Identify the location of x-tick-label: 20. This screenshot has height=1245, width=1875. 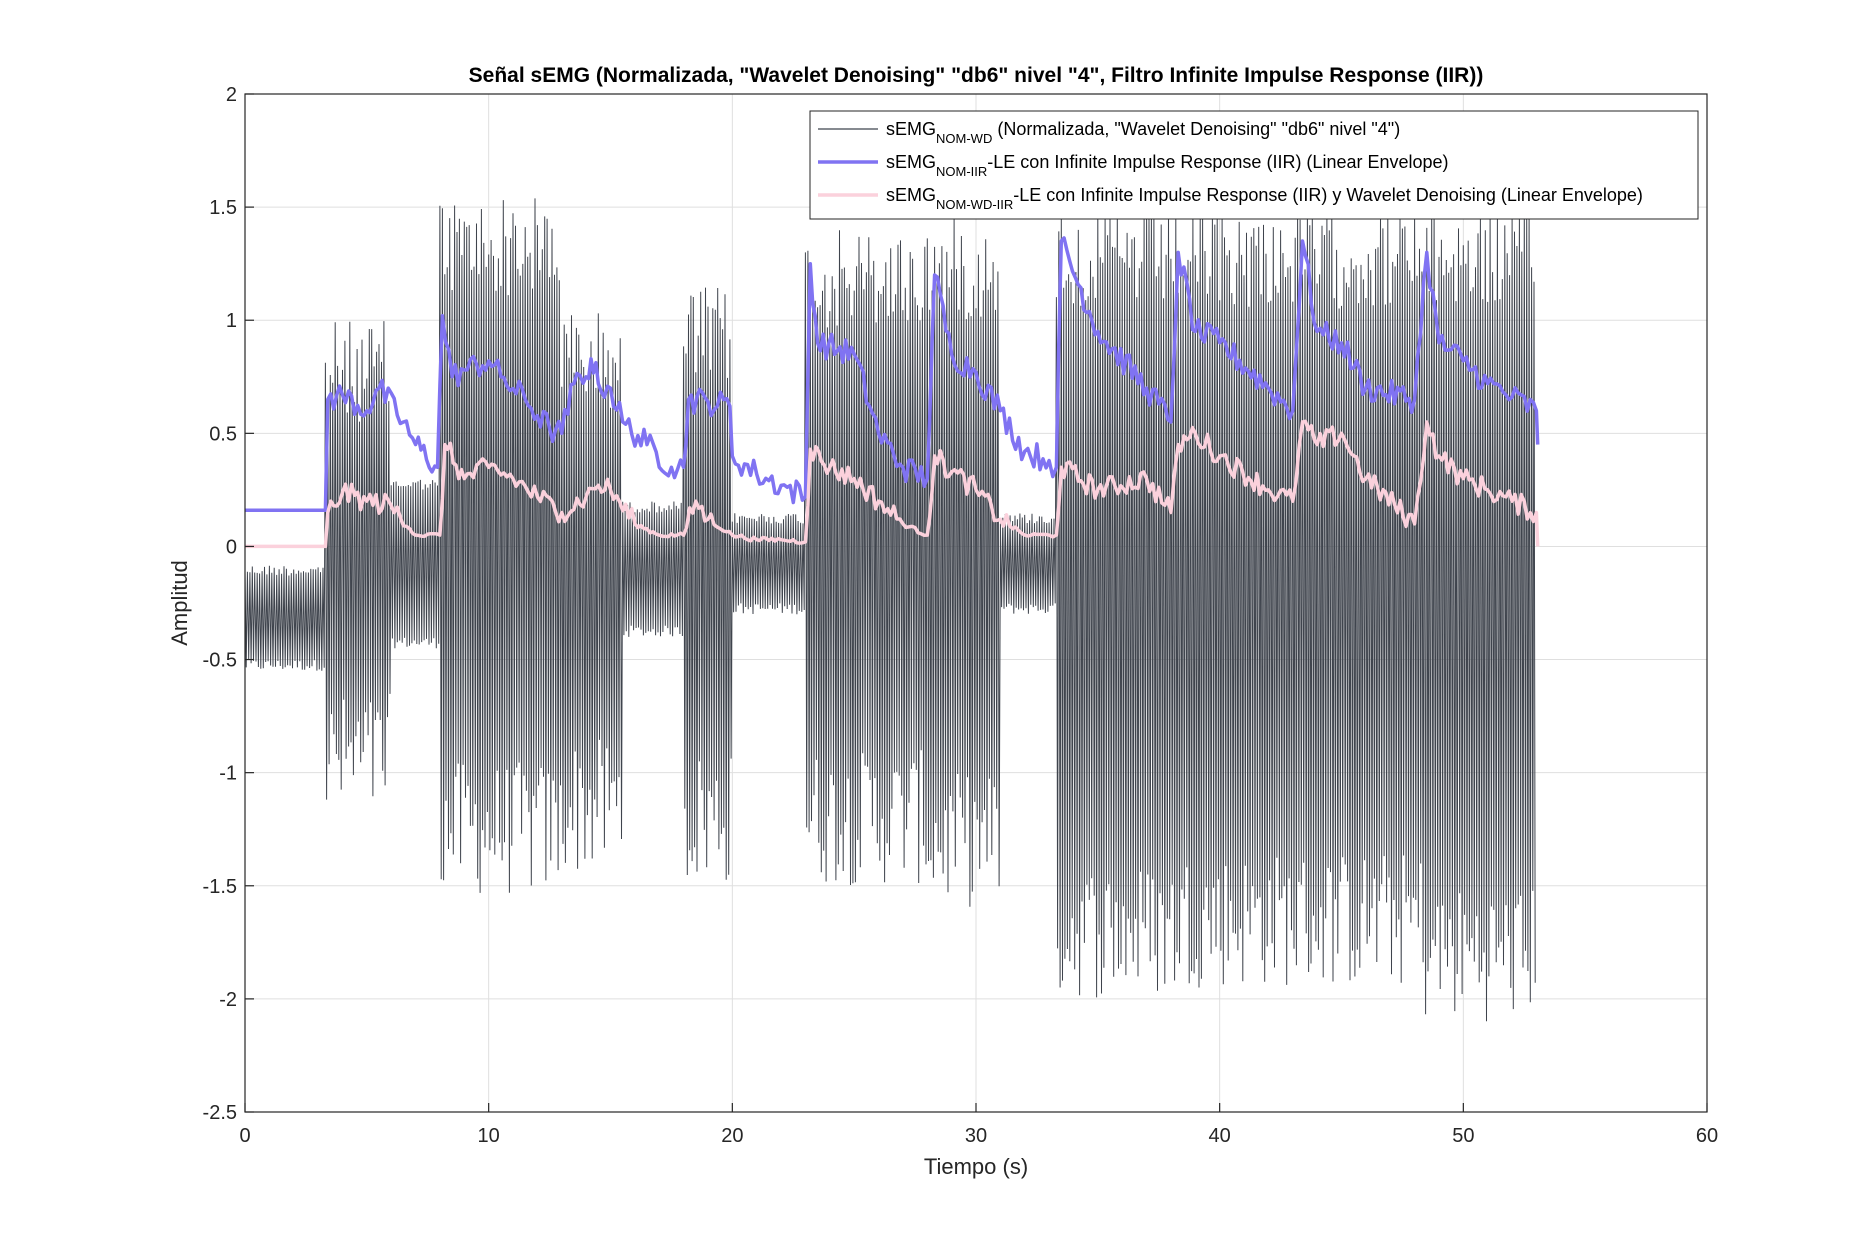
(732, 1136).